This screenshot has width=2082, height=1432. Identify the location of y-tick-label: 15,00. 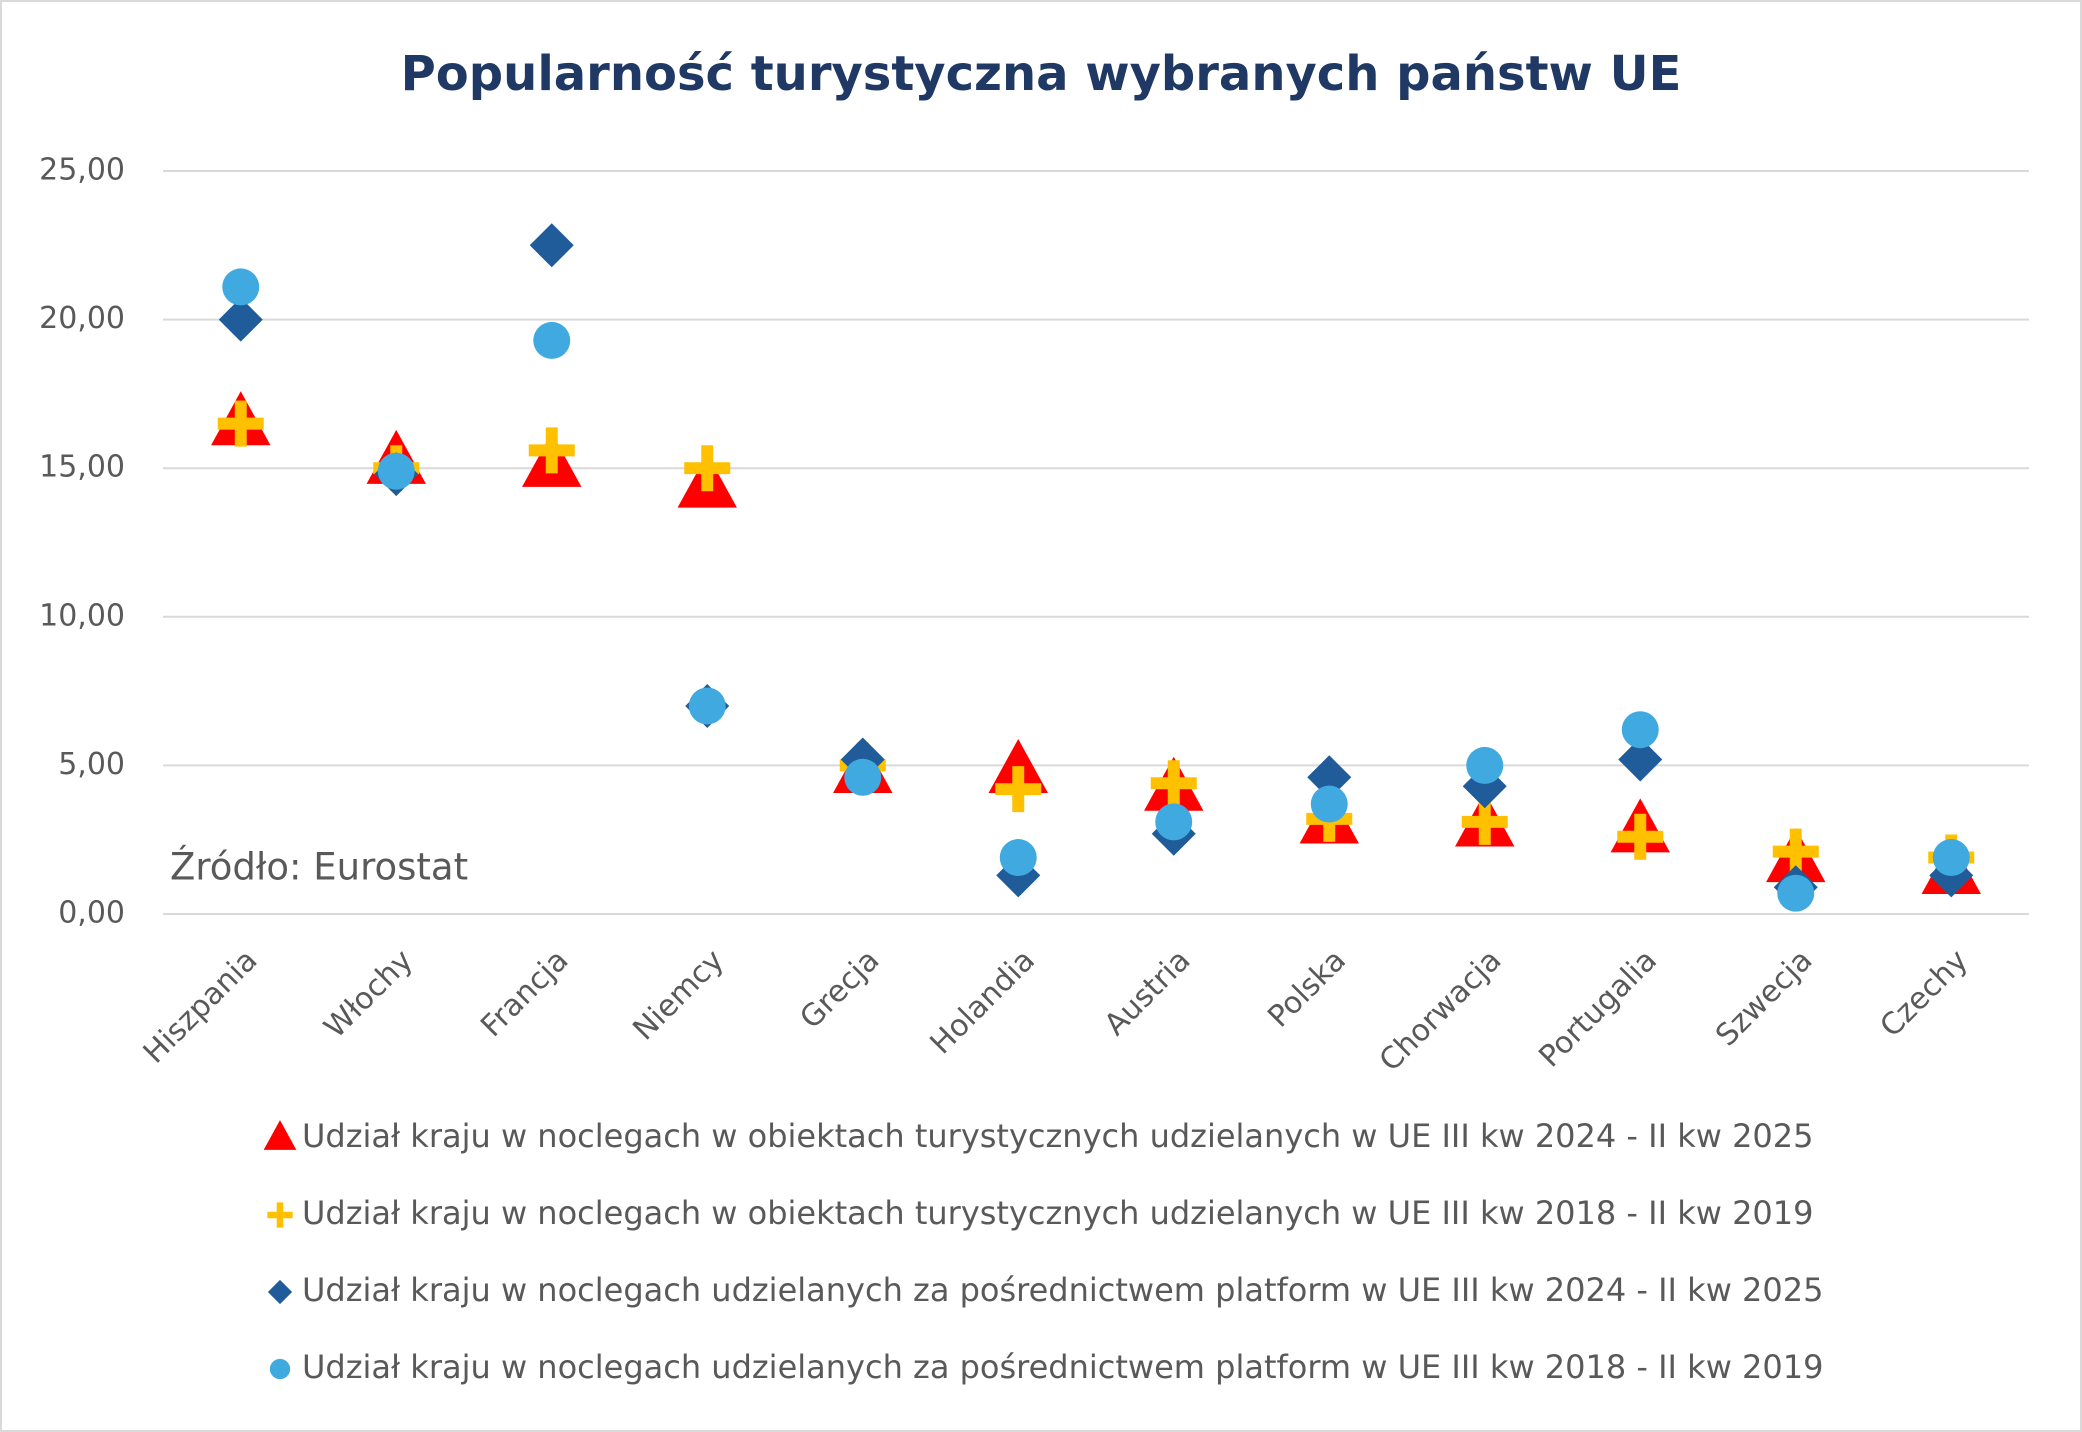
(82, 467).